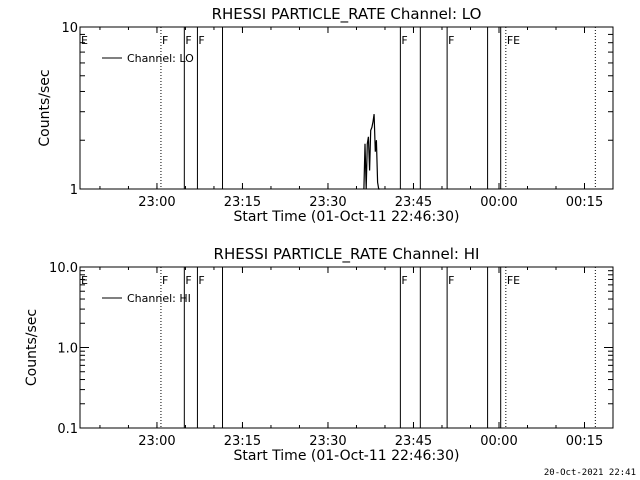  Describe the element at coordinates (32, 347) in the screenshot. I see `panel-2-y-axis-title: Counts/sec` at that location.